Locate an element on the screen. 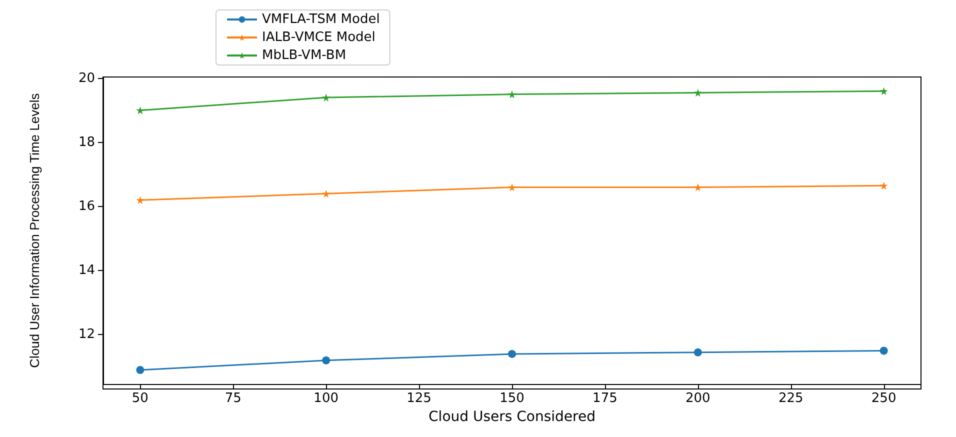  x-tick-label: 50 is located at coordinates (140, 398).